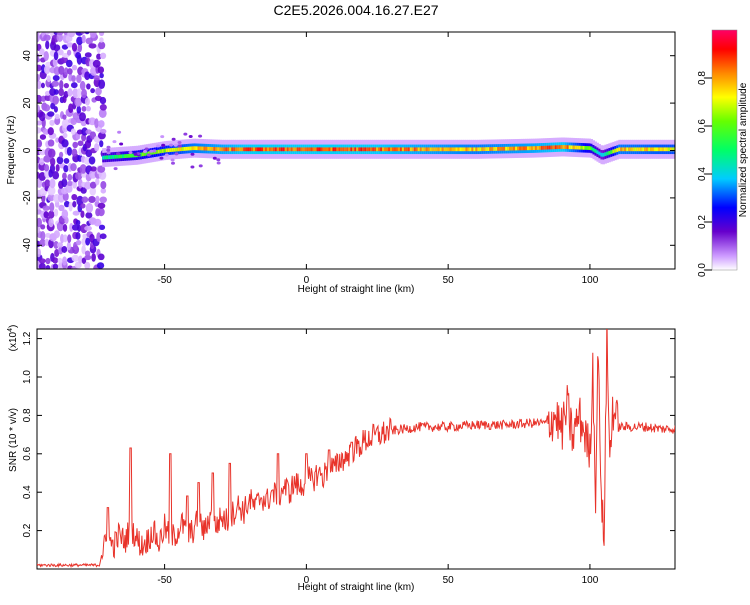  I want to click on spectrogram-ytick-label: 40, so click(27, 56).